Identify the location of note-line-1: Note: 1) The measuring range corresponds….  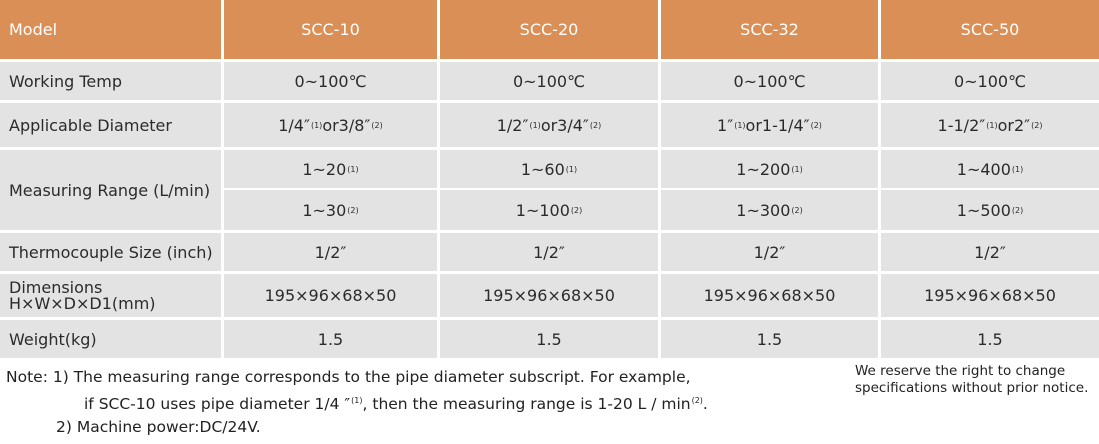
(348, 377).